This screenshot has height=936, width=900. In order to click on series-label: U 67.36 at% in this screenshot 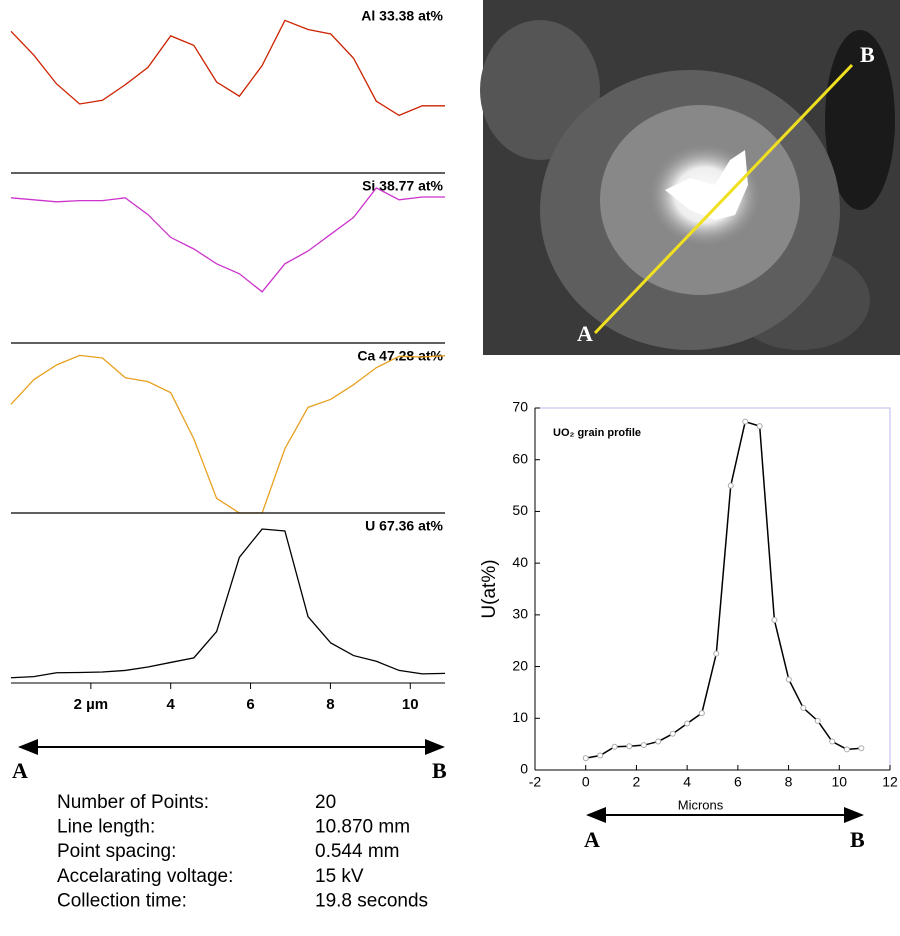, I will do `click(404, 526)`.